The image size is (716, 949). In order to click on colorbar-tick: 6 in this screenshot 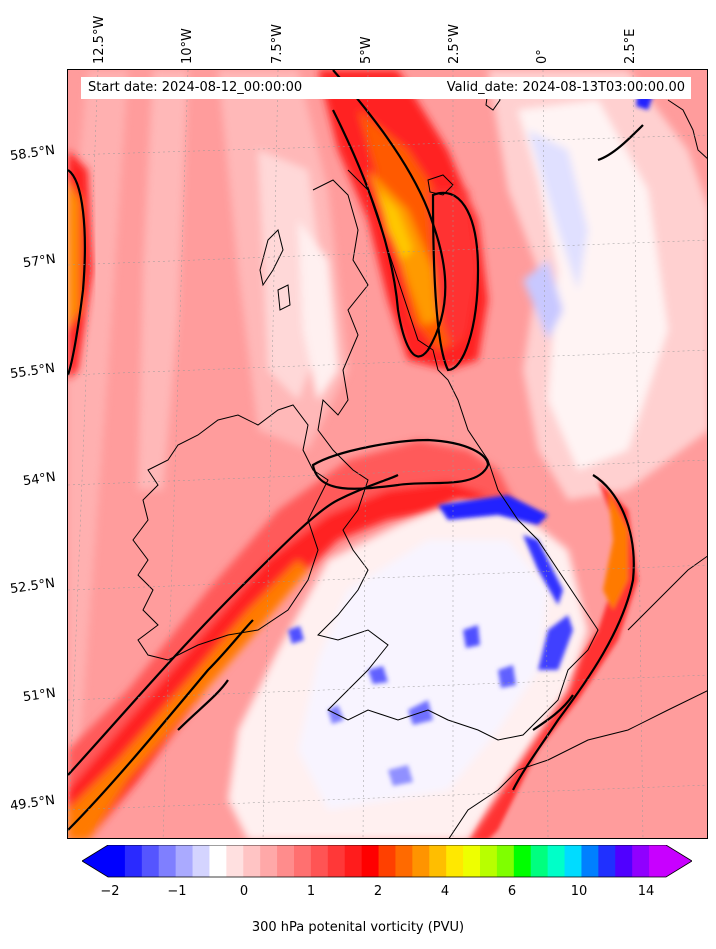, I will do `click(512, 891)`.